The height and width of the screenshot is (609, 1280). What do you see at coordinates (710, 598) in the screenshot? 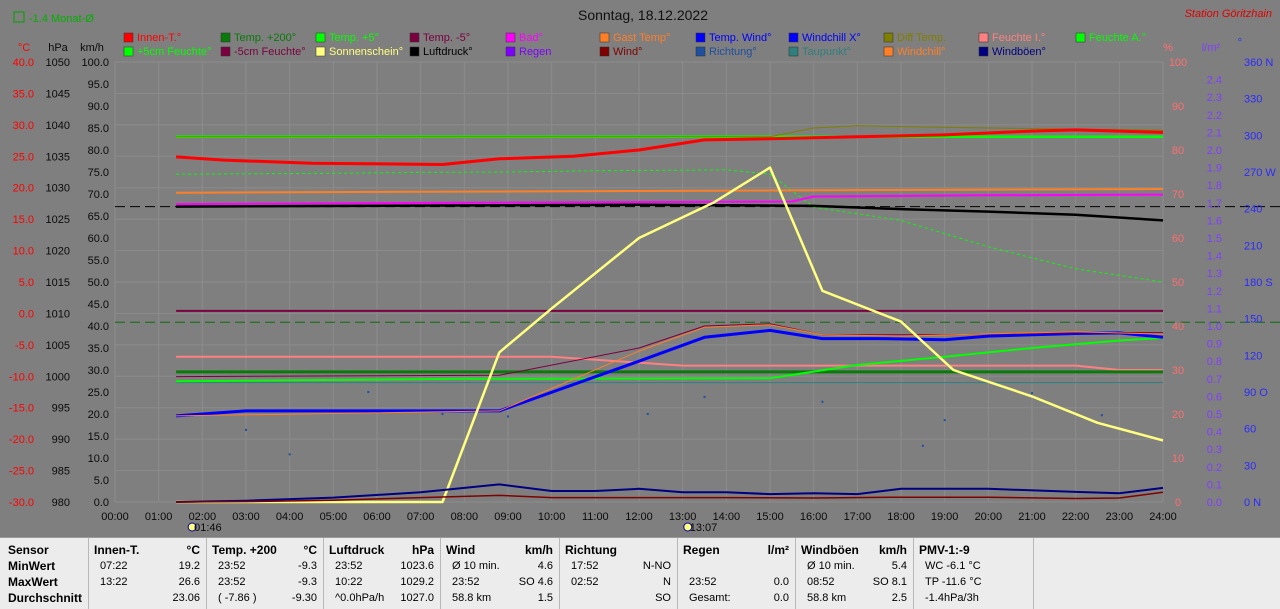
I see `stats-avg-time: Gesamt:` at bounding box center [710, 598].